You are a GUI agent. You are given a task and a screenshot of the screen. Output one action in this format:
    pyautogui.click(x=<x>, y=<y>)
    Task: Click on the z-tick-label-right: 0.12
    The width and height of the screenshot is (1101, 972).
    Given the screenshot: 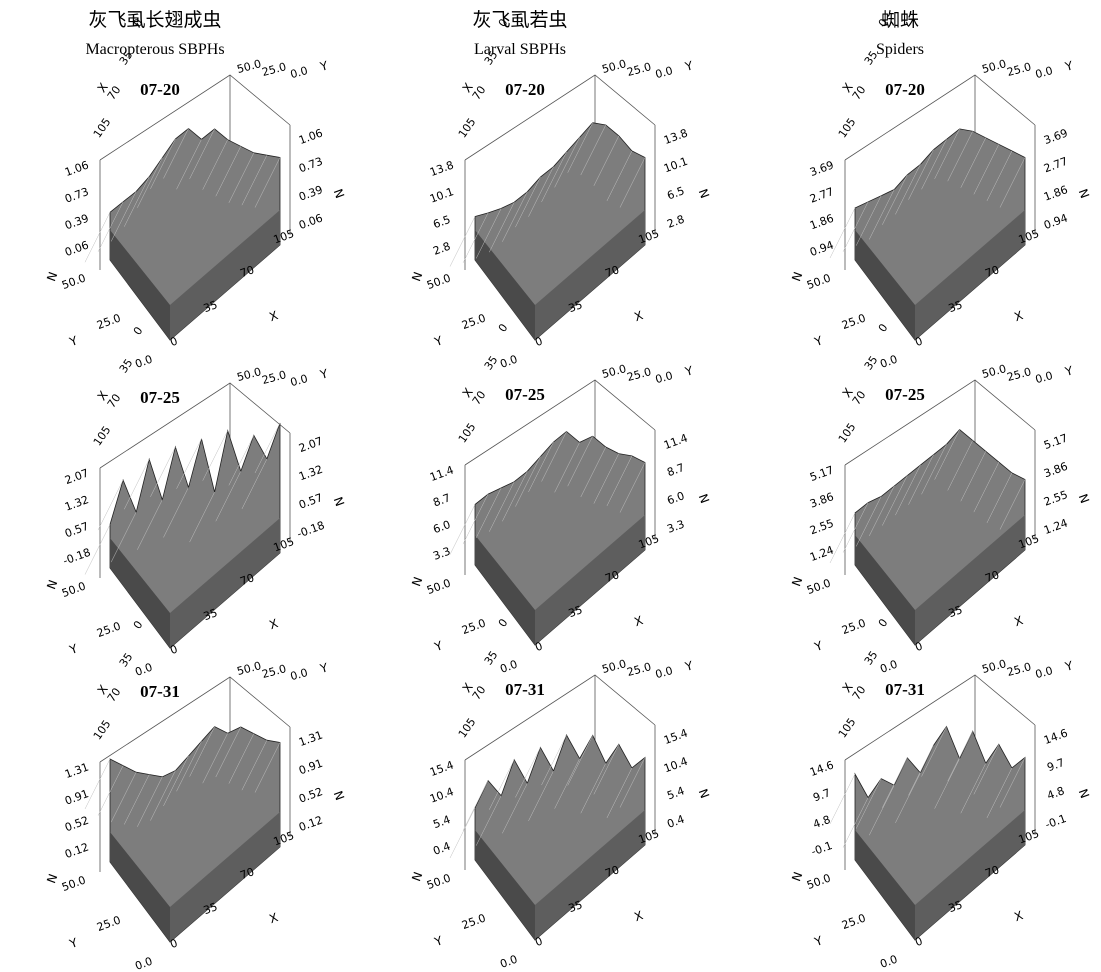 What is the action you would take?
    pyautogui.click(x=310, y=823)
    